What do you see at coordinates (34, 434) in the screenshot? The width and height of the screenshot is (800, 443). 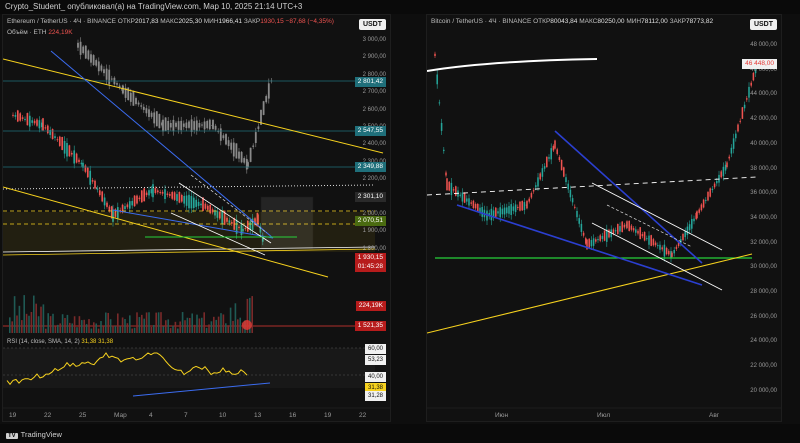 I see `tradingview-logo: TV TradingView` at bounding box center [34, 434].